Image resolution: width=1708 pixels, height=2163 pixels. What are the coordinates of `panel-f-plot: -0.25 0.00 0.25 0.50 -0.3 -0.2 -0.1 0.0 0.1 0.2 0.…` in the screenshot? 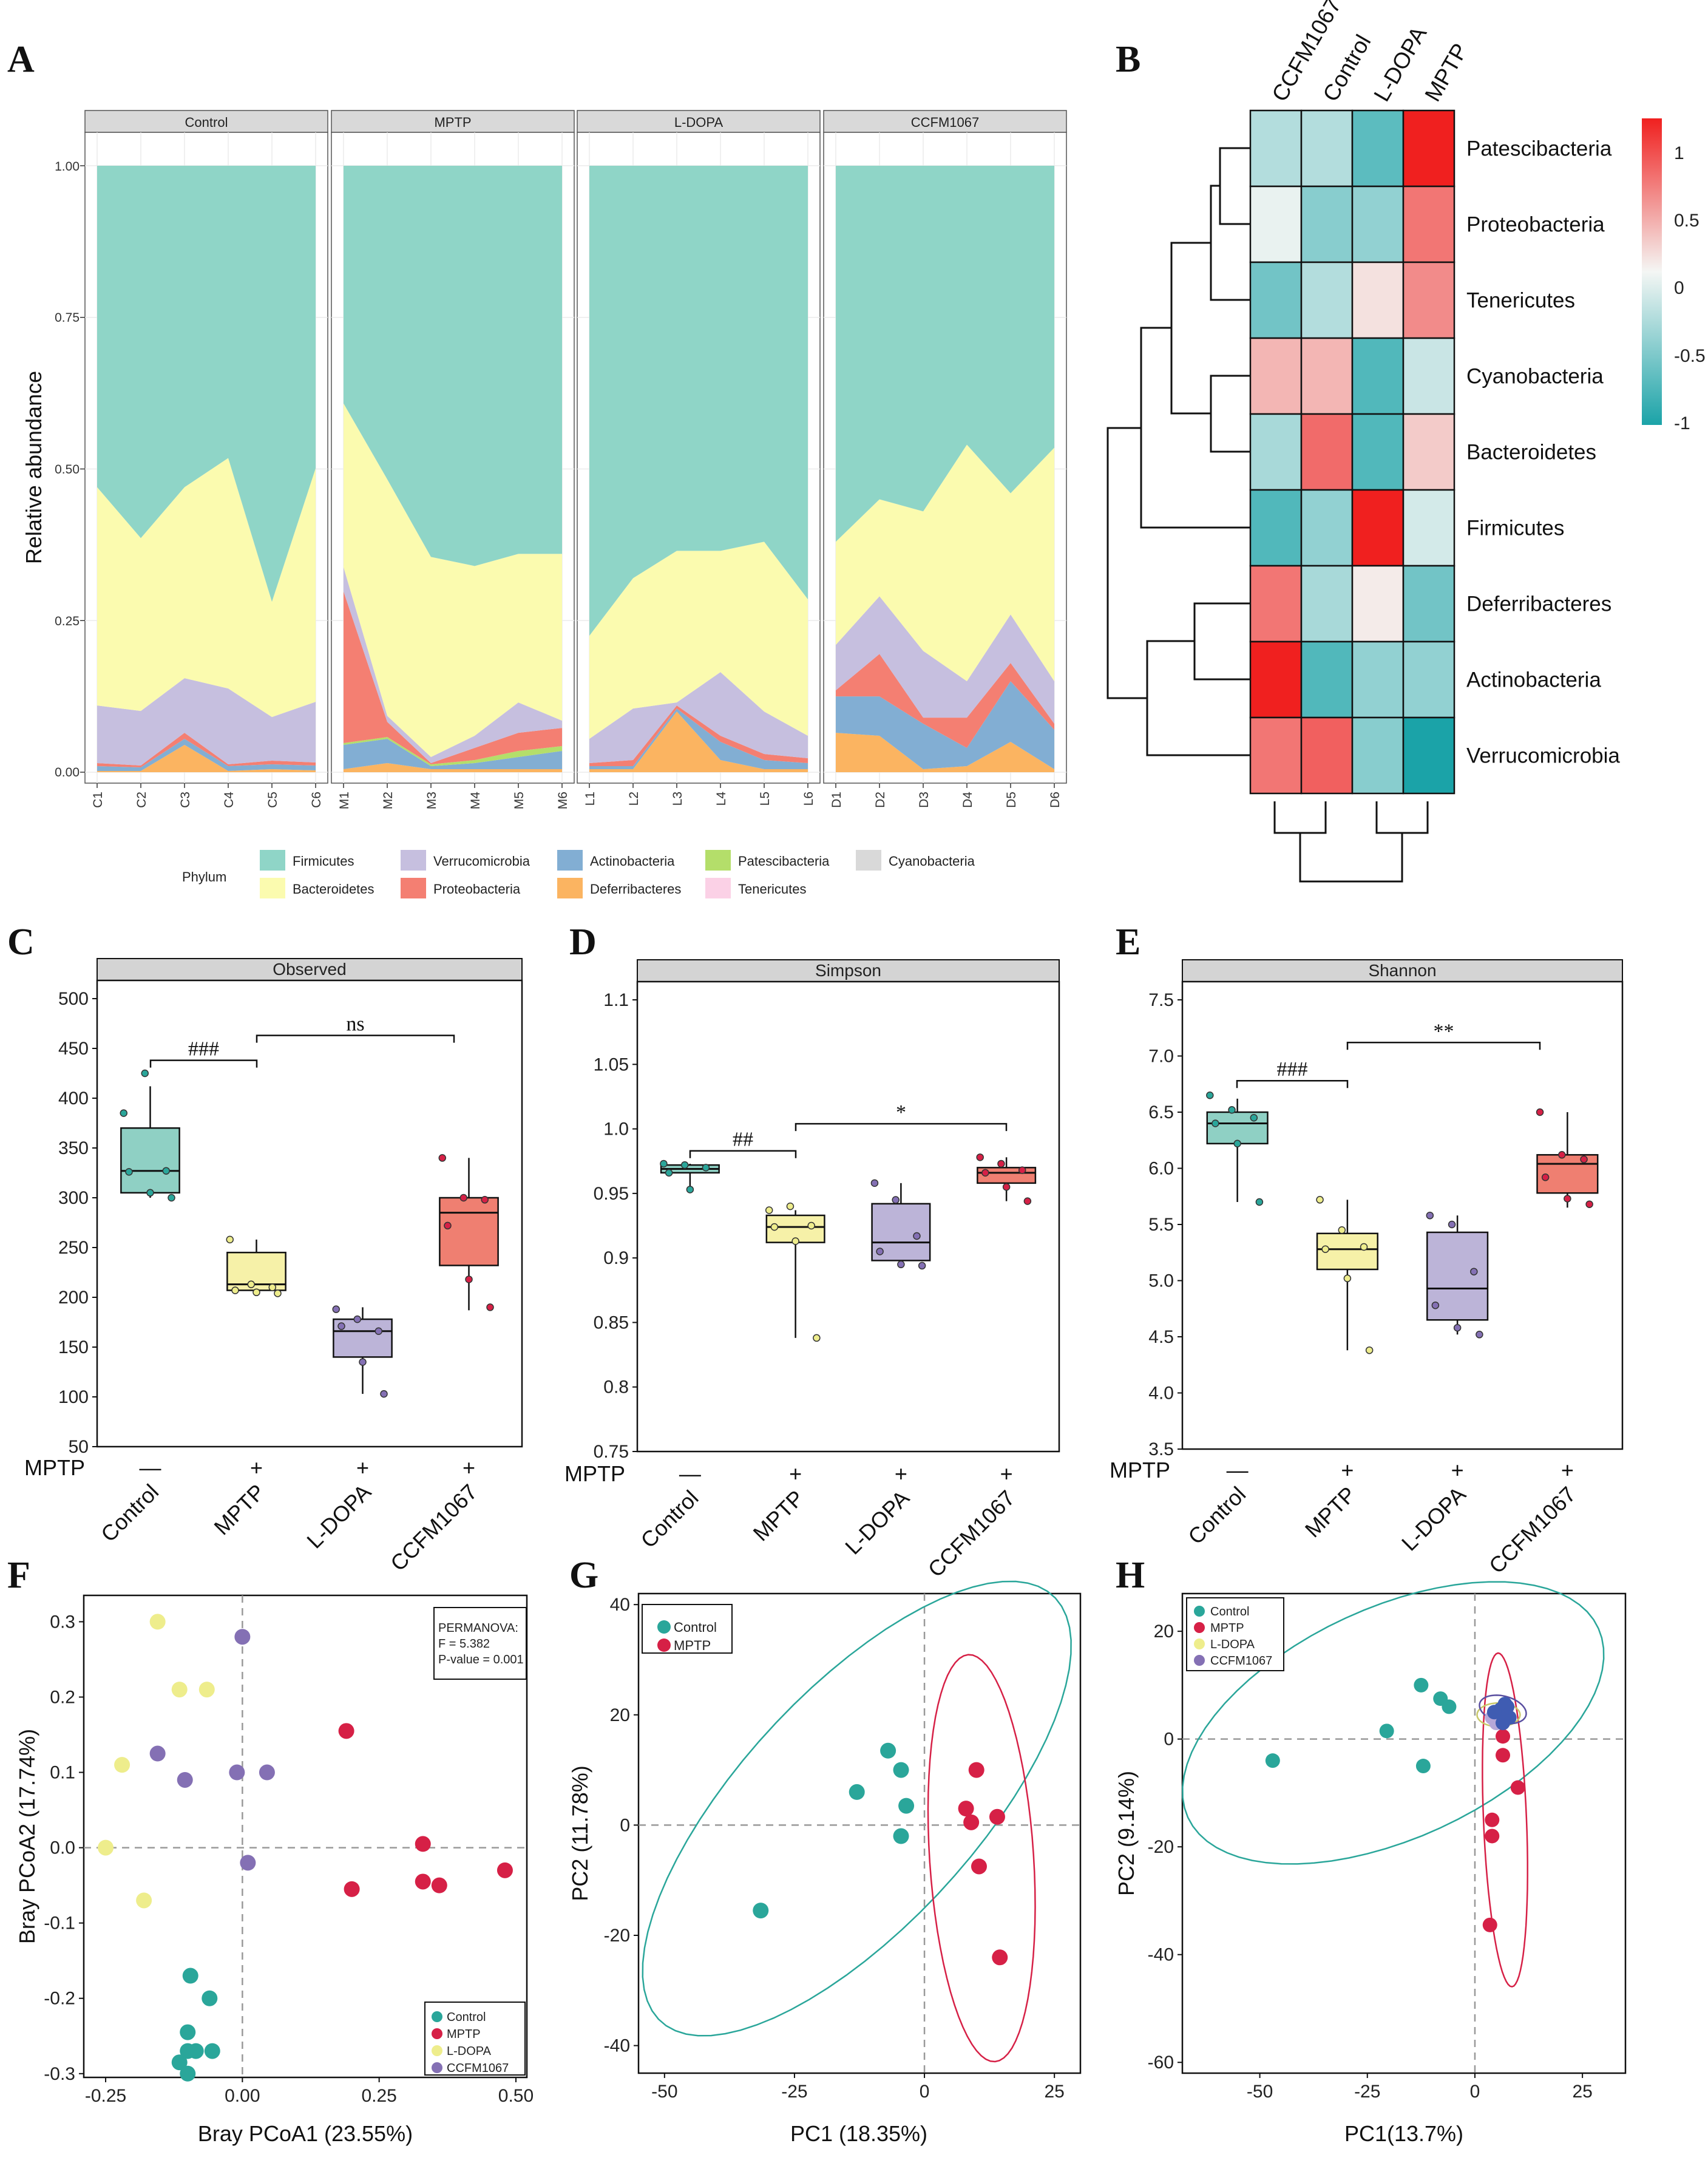 It's located at (289, 1851).